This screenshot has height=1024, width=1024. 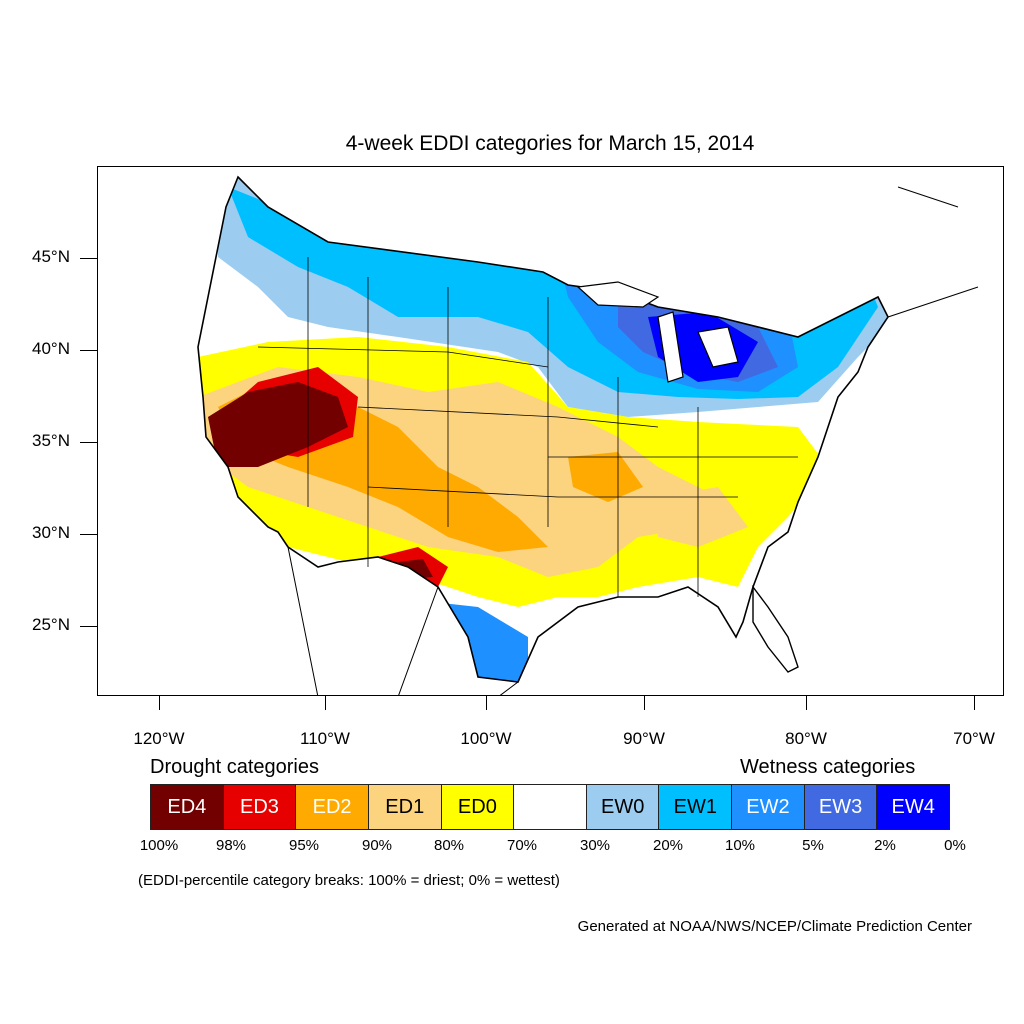 I want to click on lat-label-45: 45°N, so click(x=51, y=256).